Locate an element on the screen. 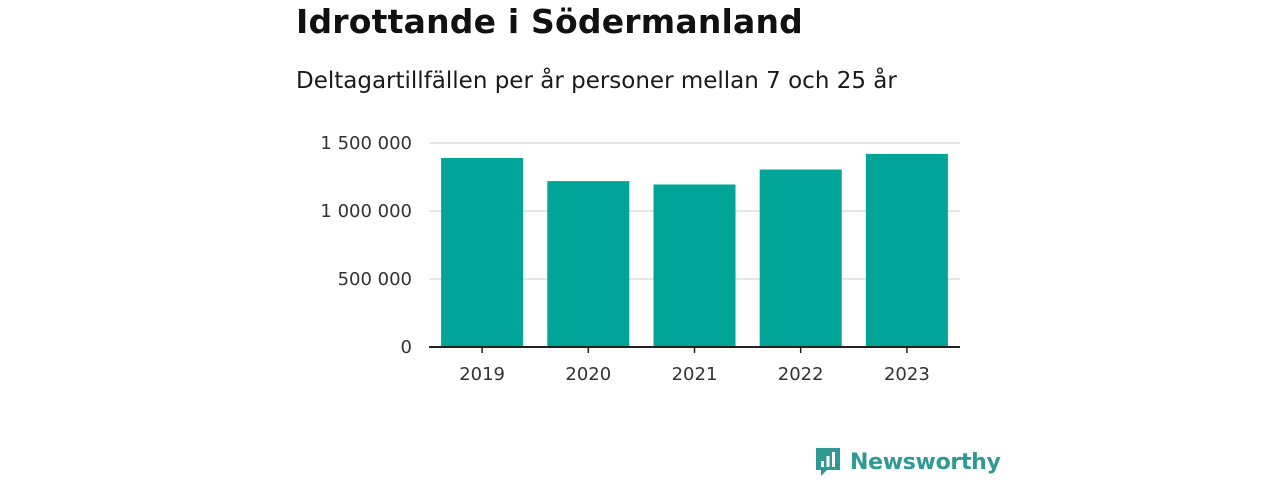 This screenshot has height=480, width=1280. x-tick-label: 2023 is located at coordinates (907, 374).